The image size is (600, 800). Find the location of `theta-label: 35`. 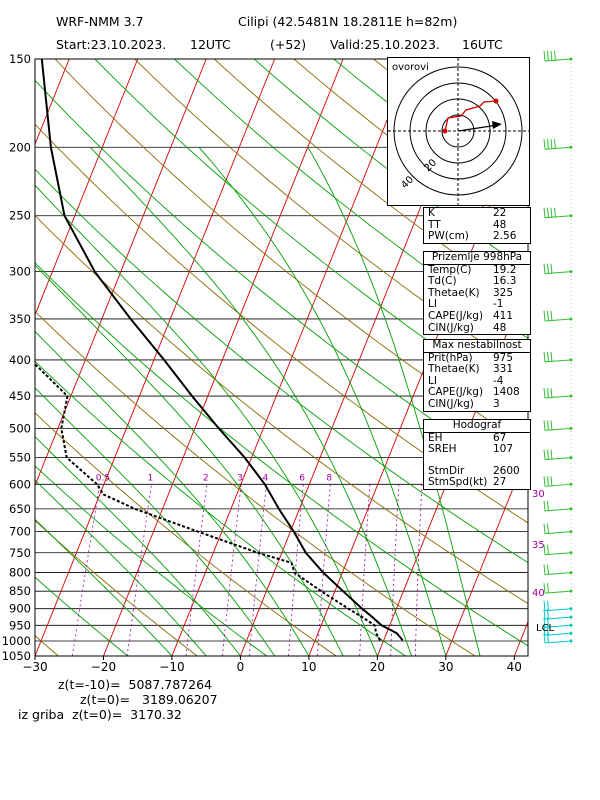

theta-label: 35 is located at coordinates (538, 545).